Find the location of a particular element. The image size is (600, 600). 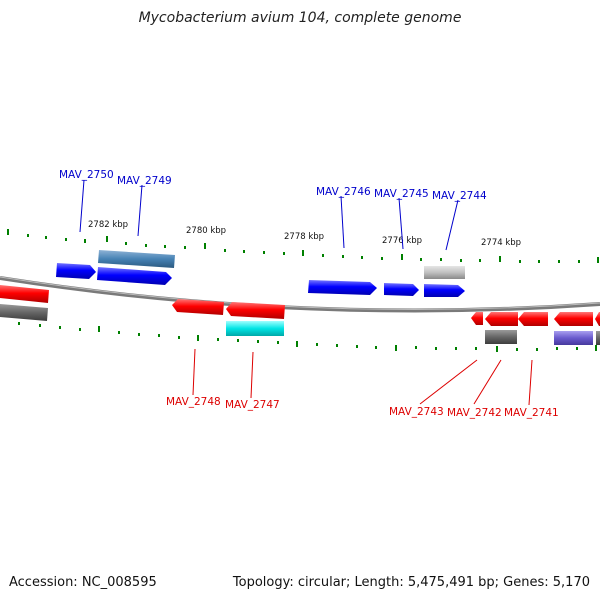

gene-label-mav-2743: MAV_2743 is located at coordinates (416, 412).